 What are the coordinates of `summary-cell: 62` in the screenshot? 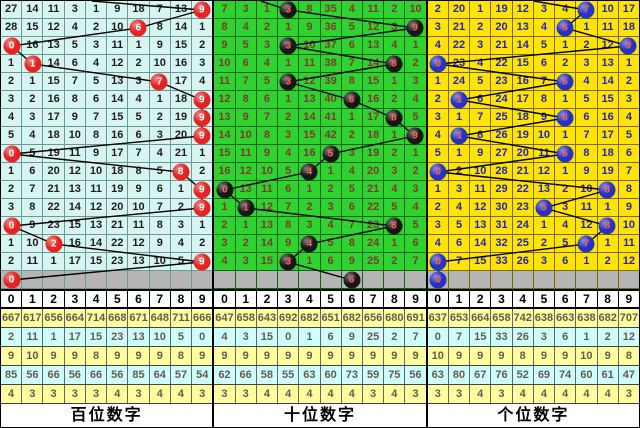 It's located at (225, 375).